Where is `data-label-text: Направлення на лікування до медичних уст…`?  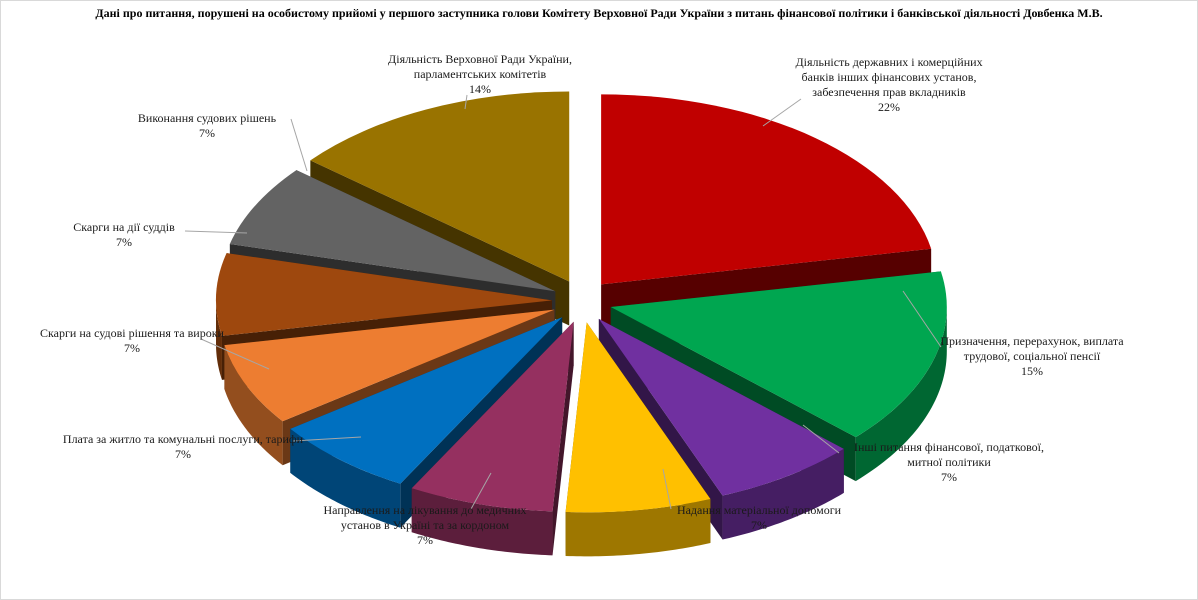
data-label-text: Направлення на лікування до медичних уст… is located at coordinates (425, 517).